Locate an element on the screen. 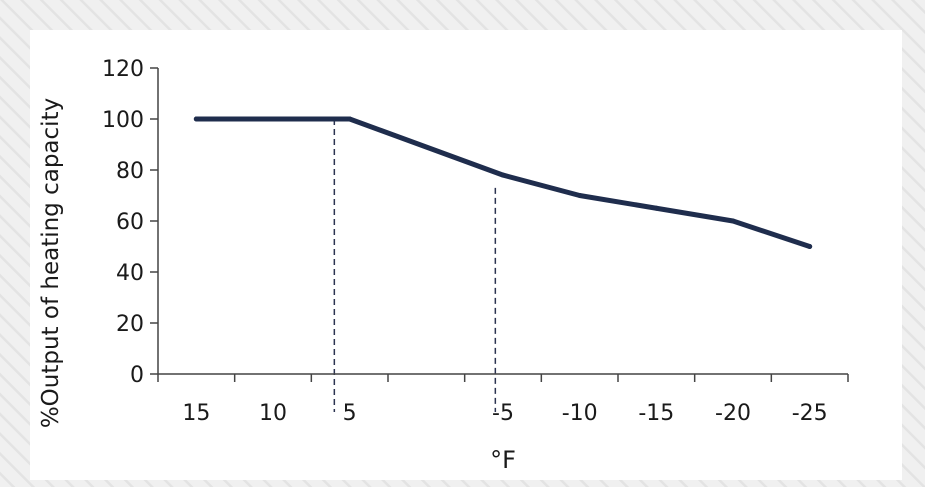  x-tick-label: -25 is located at coordinates (810, 413).